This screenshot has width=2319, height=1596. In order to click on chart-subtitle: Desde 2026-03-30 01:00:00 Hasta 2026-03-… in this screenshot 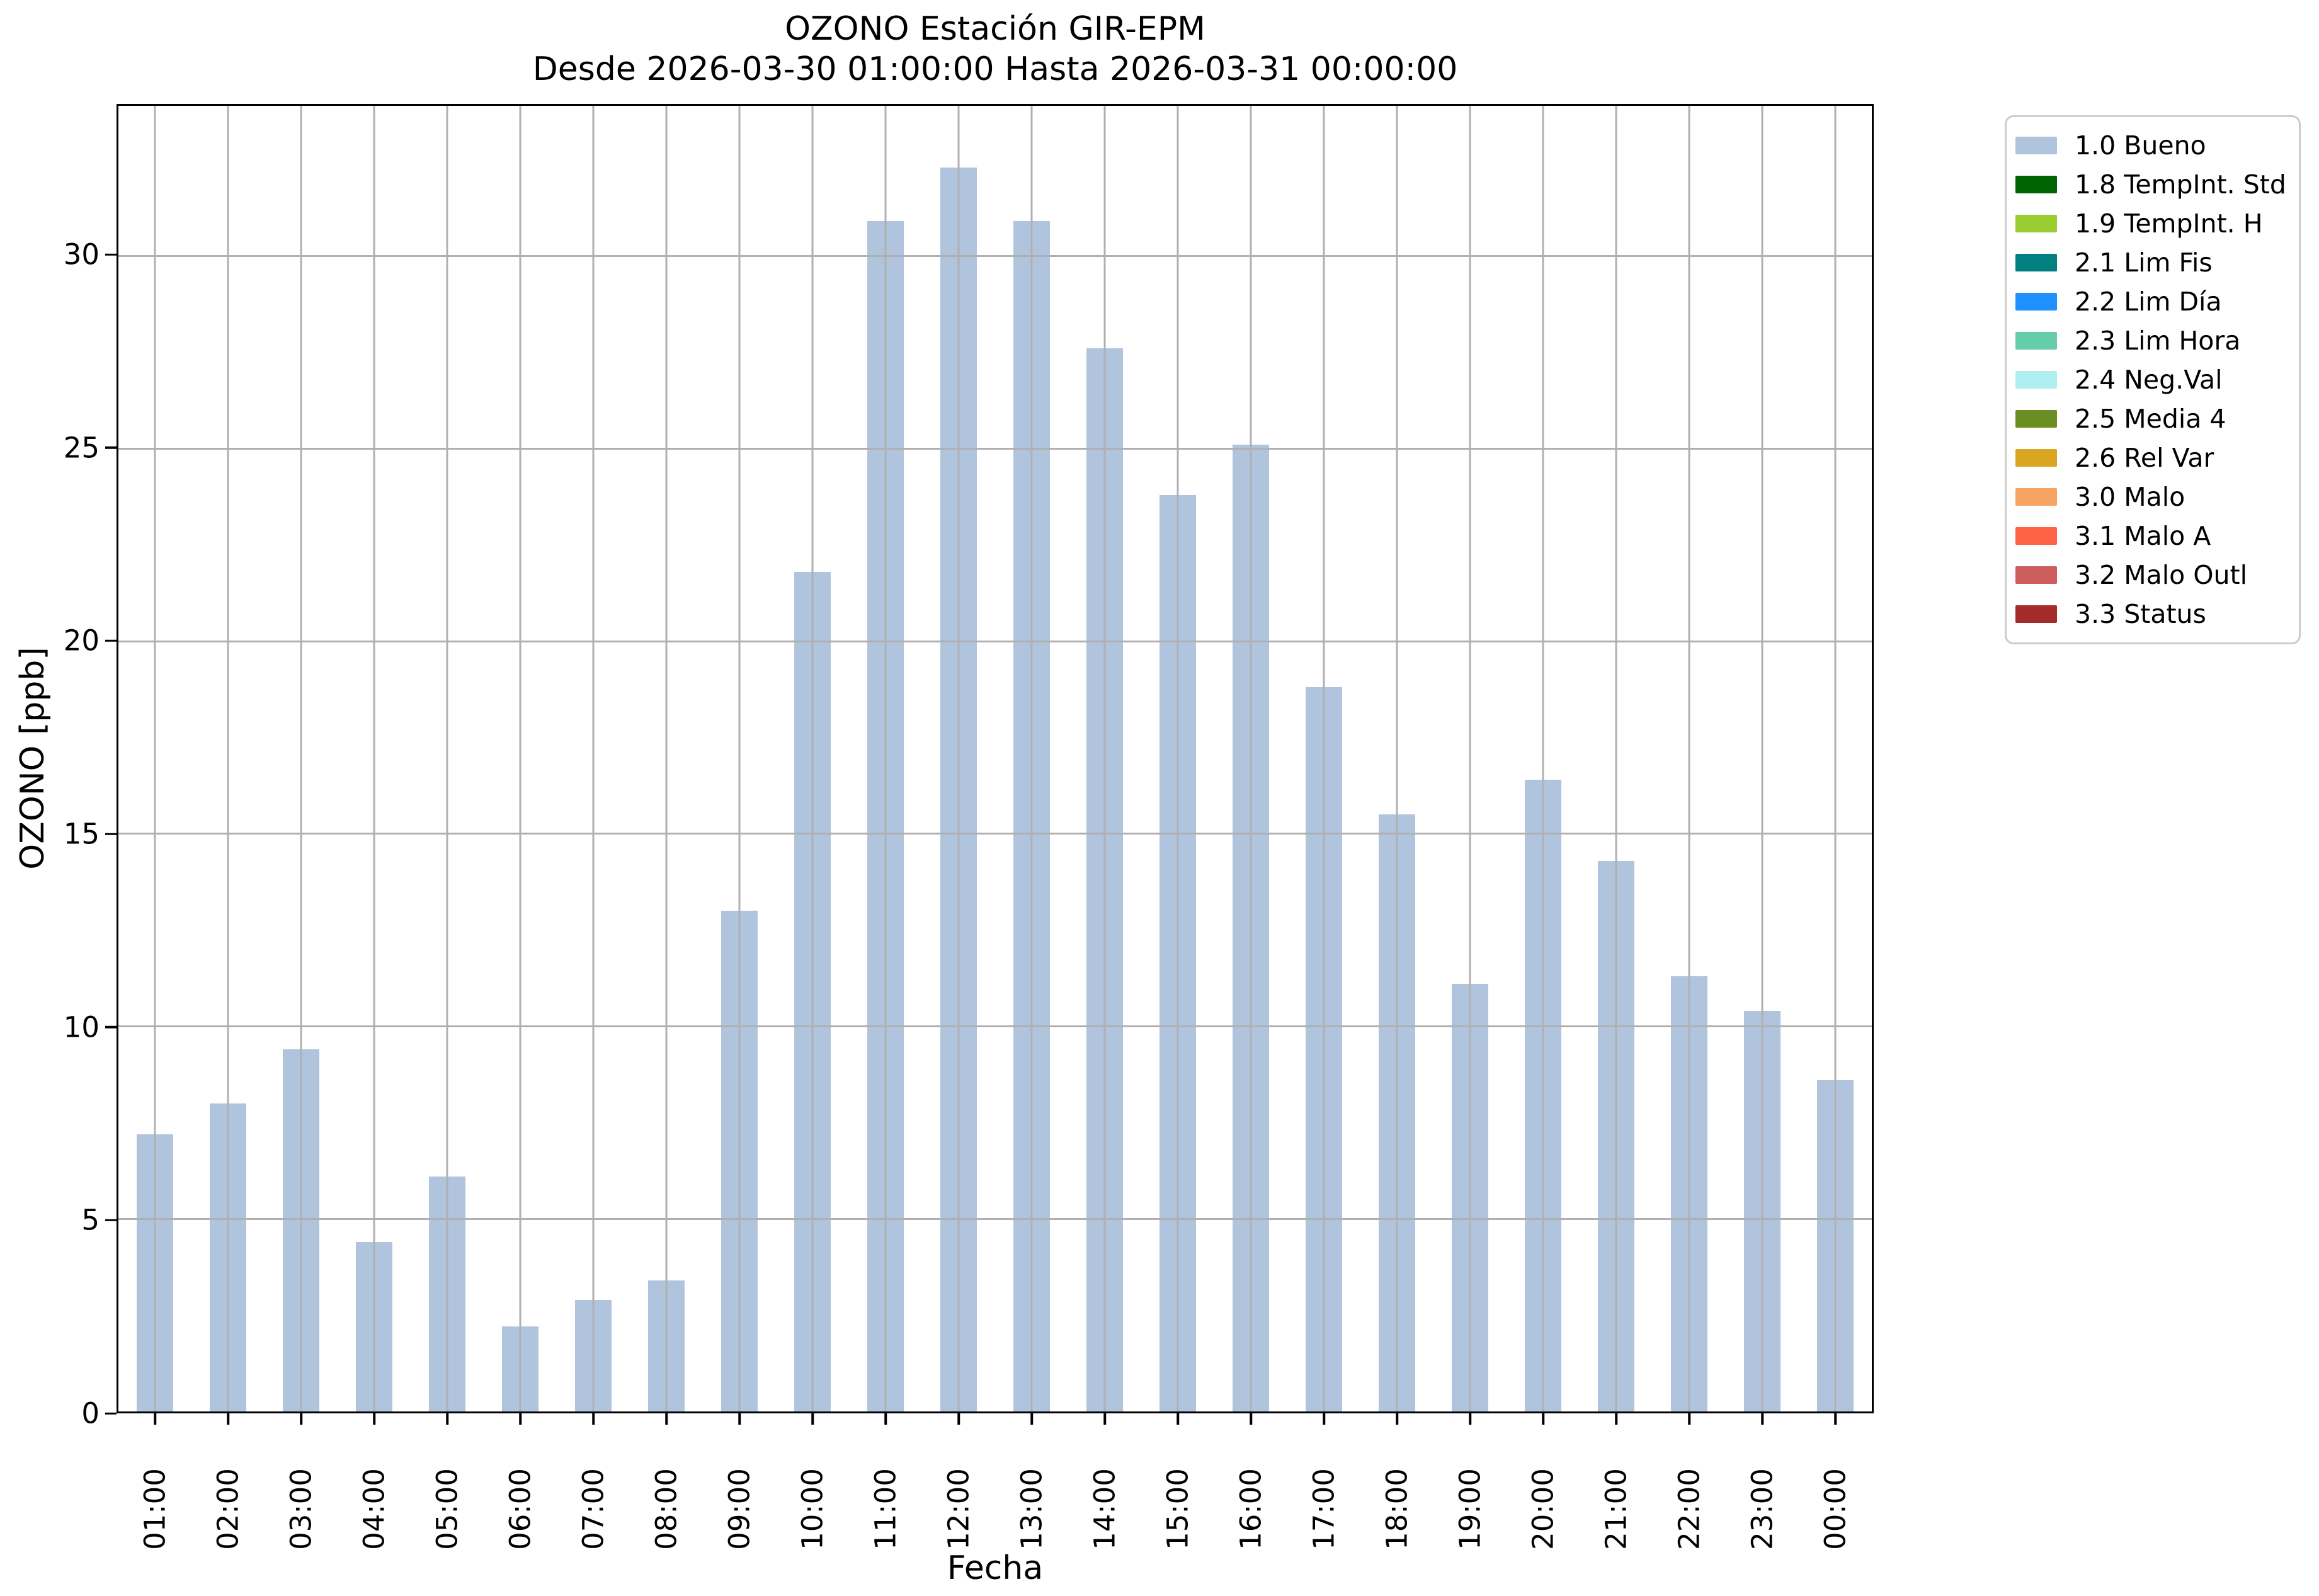, I will do `click(995, 69)`.